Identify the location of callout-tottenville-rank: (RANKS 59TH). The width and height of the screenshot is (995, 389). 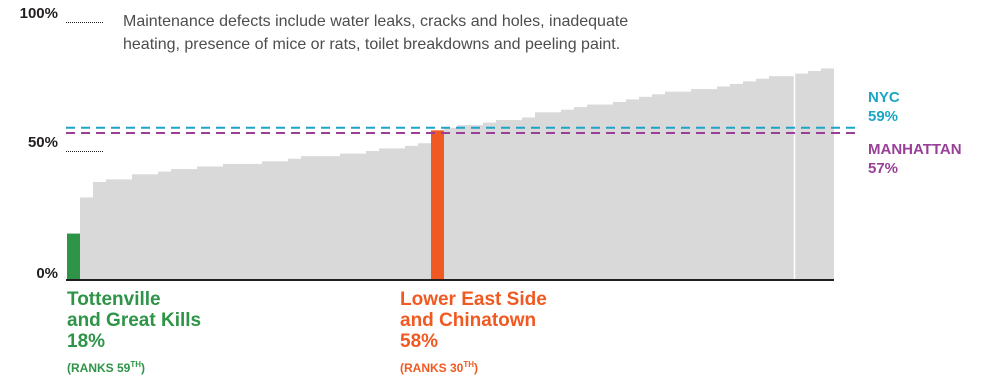
(134, 366).